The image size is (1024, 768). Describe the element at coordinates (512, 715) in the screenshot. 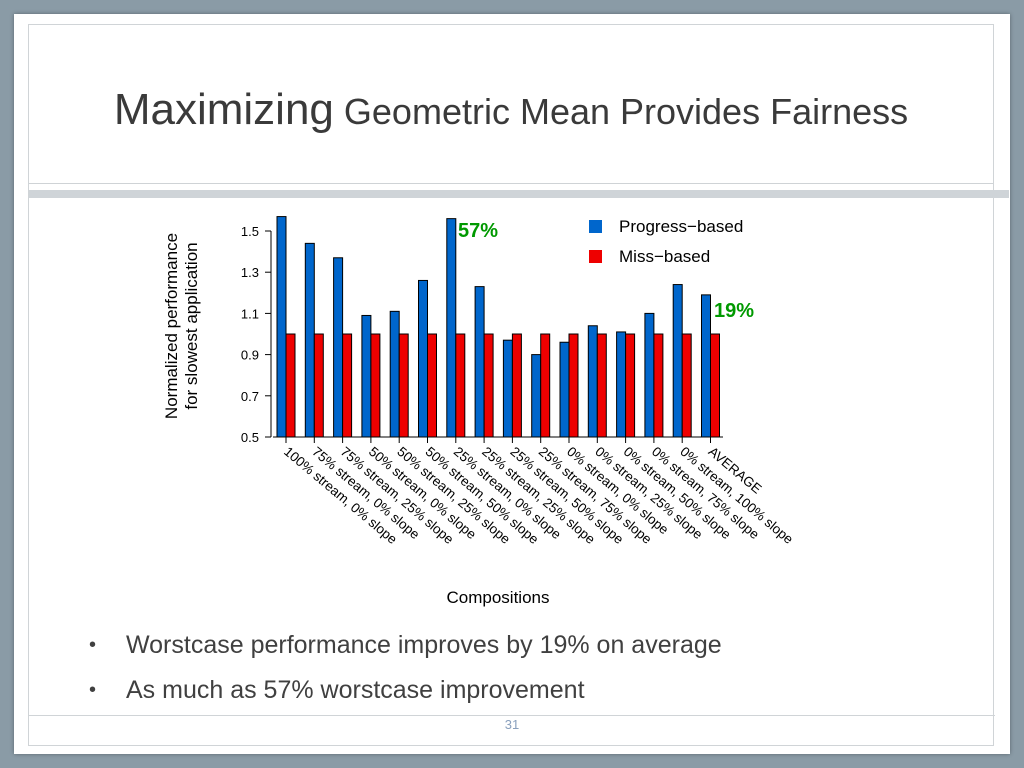

I see `footer-divider` at that location.